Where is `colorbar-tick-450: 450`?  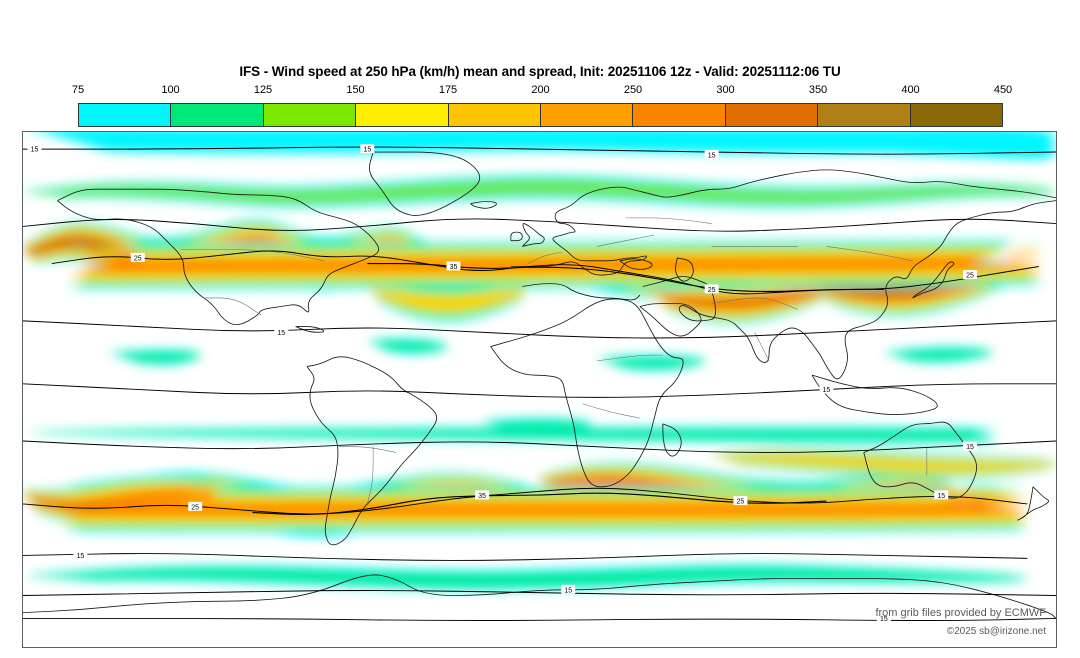 colorbar-tick-450: 450 is located at coordinates (1003, 90).